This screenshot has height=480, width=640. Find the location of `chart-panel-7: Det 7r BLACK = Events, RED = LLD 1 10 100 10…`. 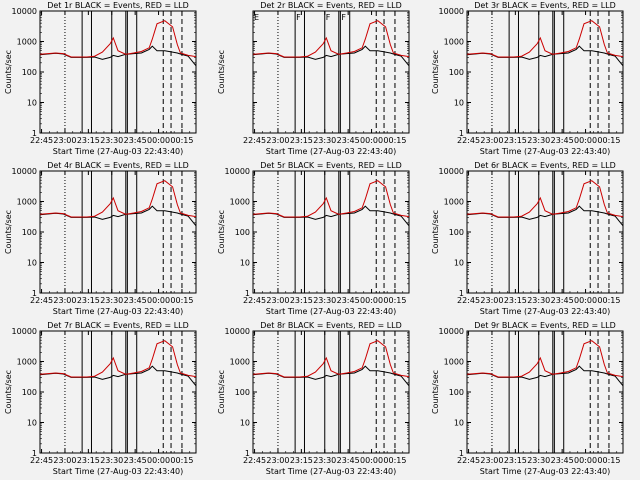

chart-panel-7: Det 7r BLACK = Events, RED = LLD 1 10 100 10… is located at coordinates (100, 398).